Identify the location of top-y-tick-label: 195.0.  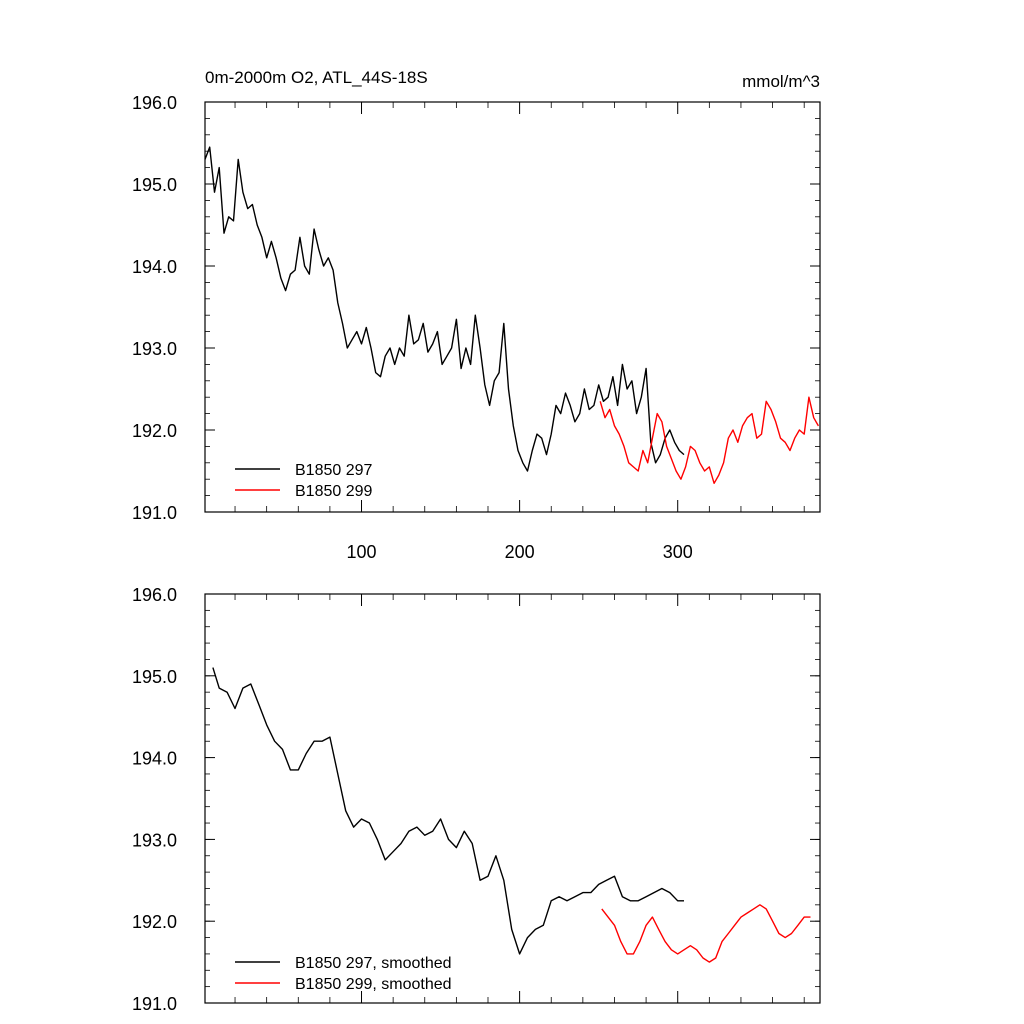
(154, 185).